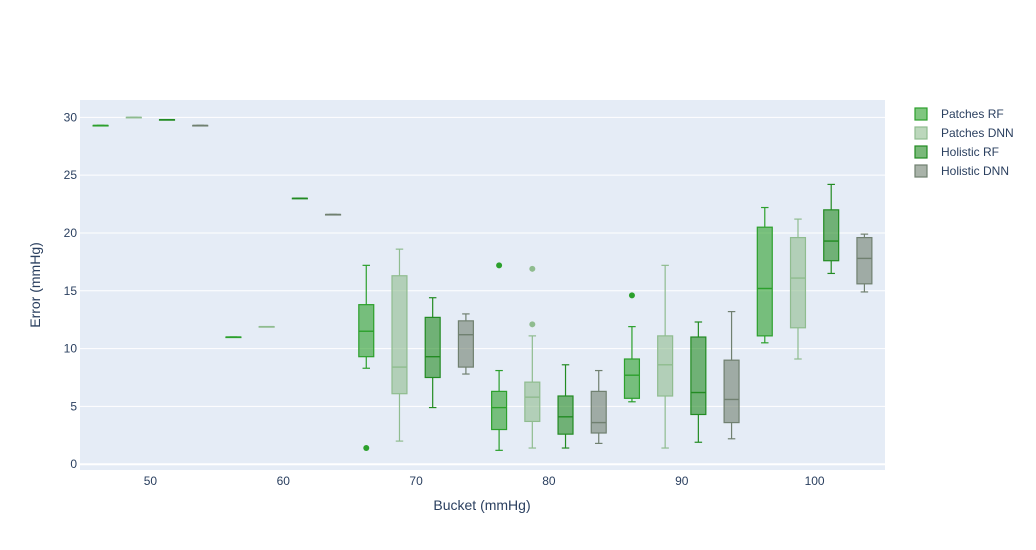 The image size is (1036, 550). Describe the element at coordinates (977, 133) in the screenshot. I see `legend-label: Patches DNN` at that location.